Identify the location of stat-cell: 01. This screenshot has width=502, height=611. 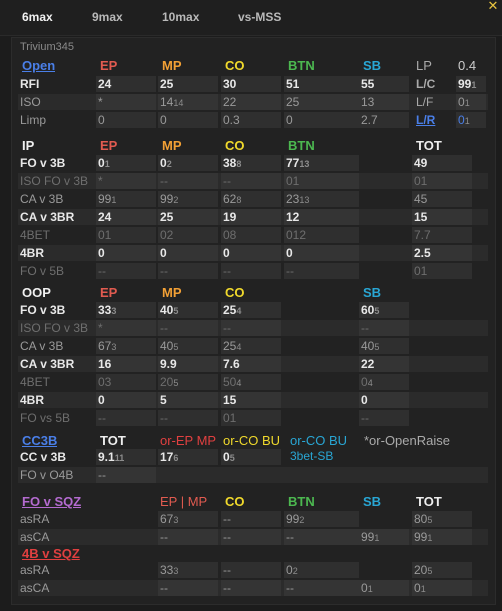
(126, 235).